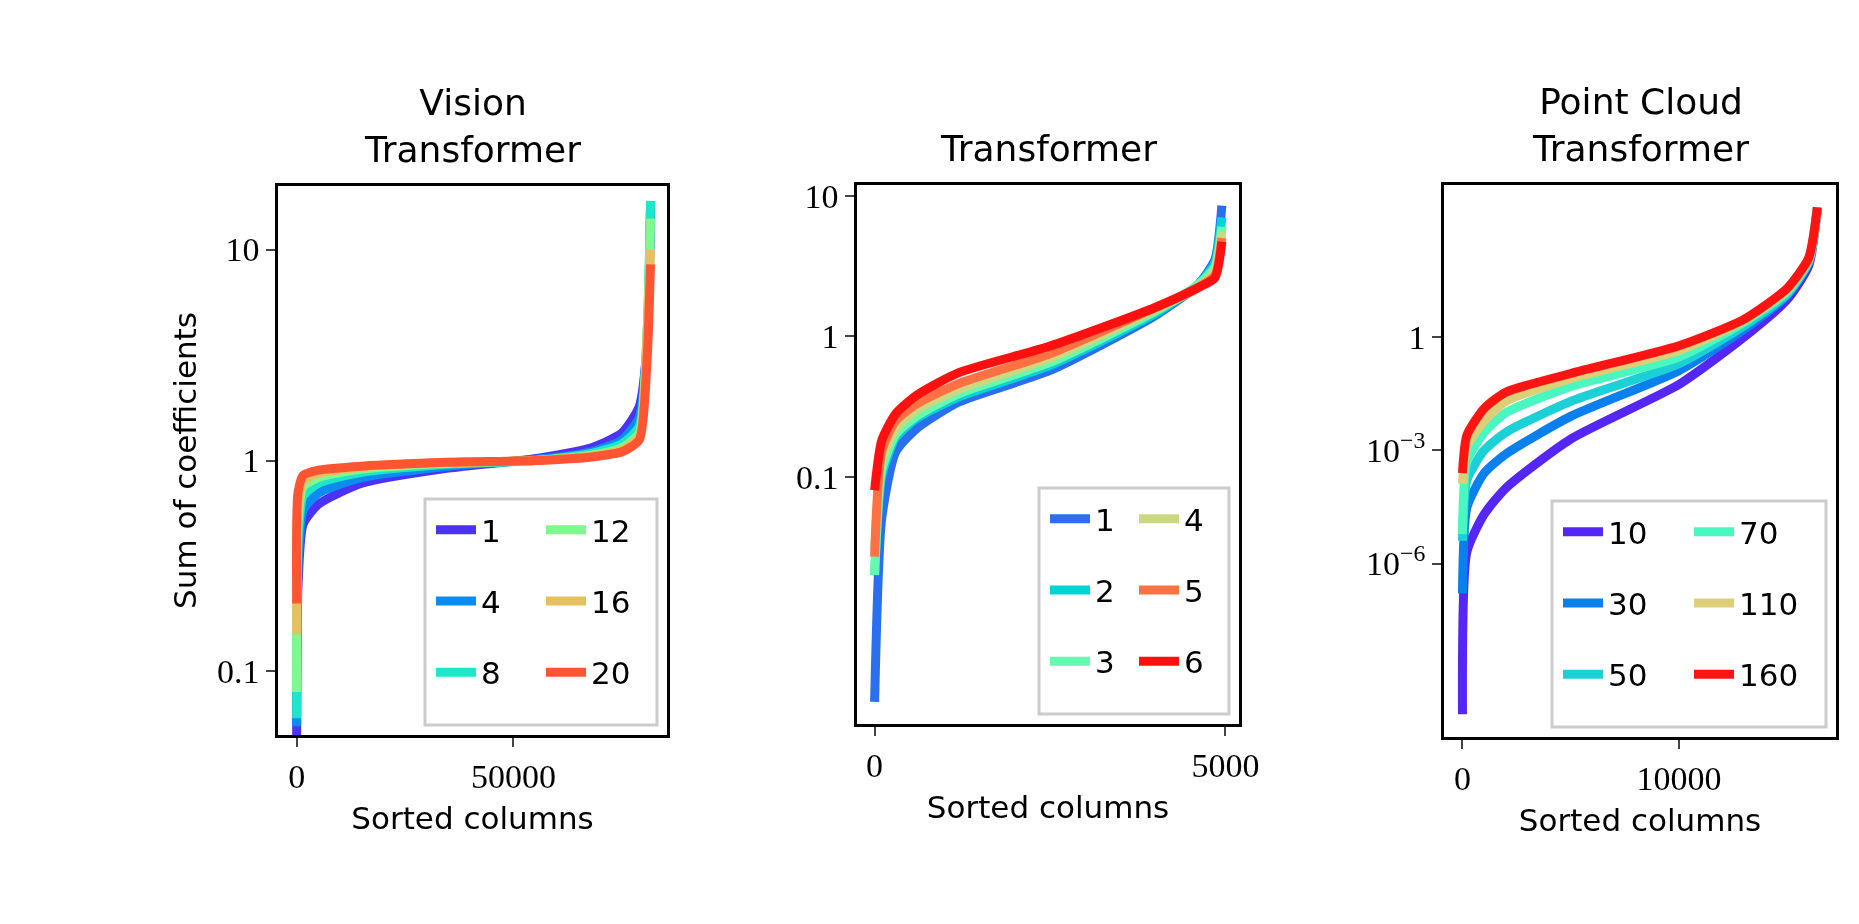 This screenshot has height=924, width=1859. I want to click on y-tick-label: 10$^{−3}$, so click(1396, 448).